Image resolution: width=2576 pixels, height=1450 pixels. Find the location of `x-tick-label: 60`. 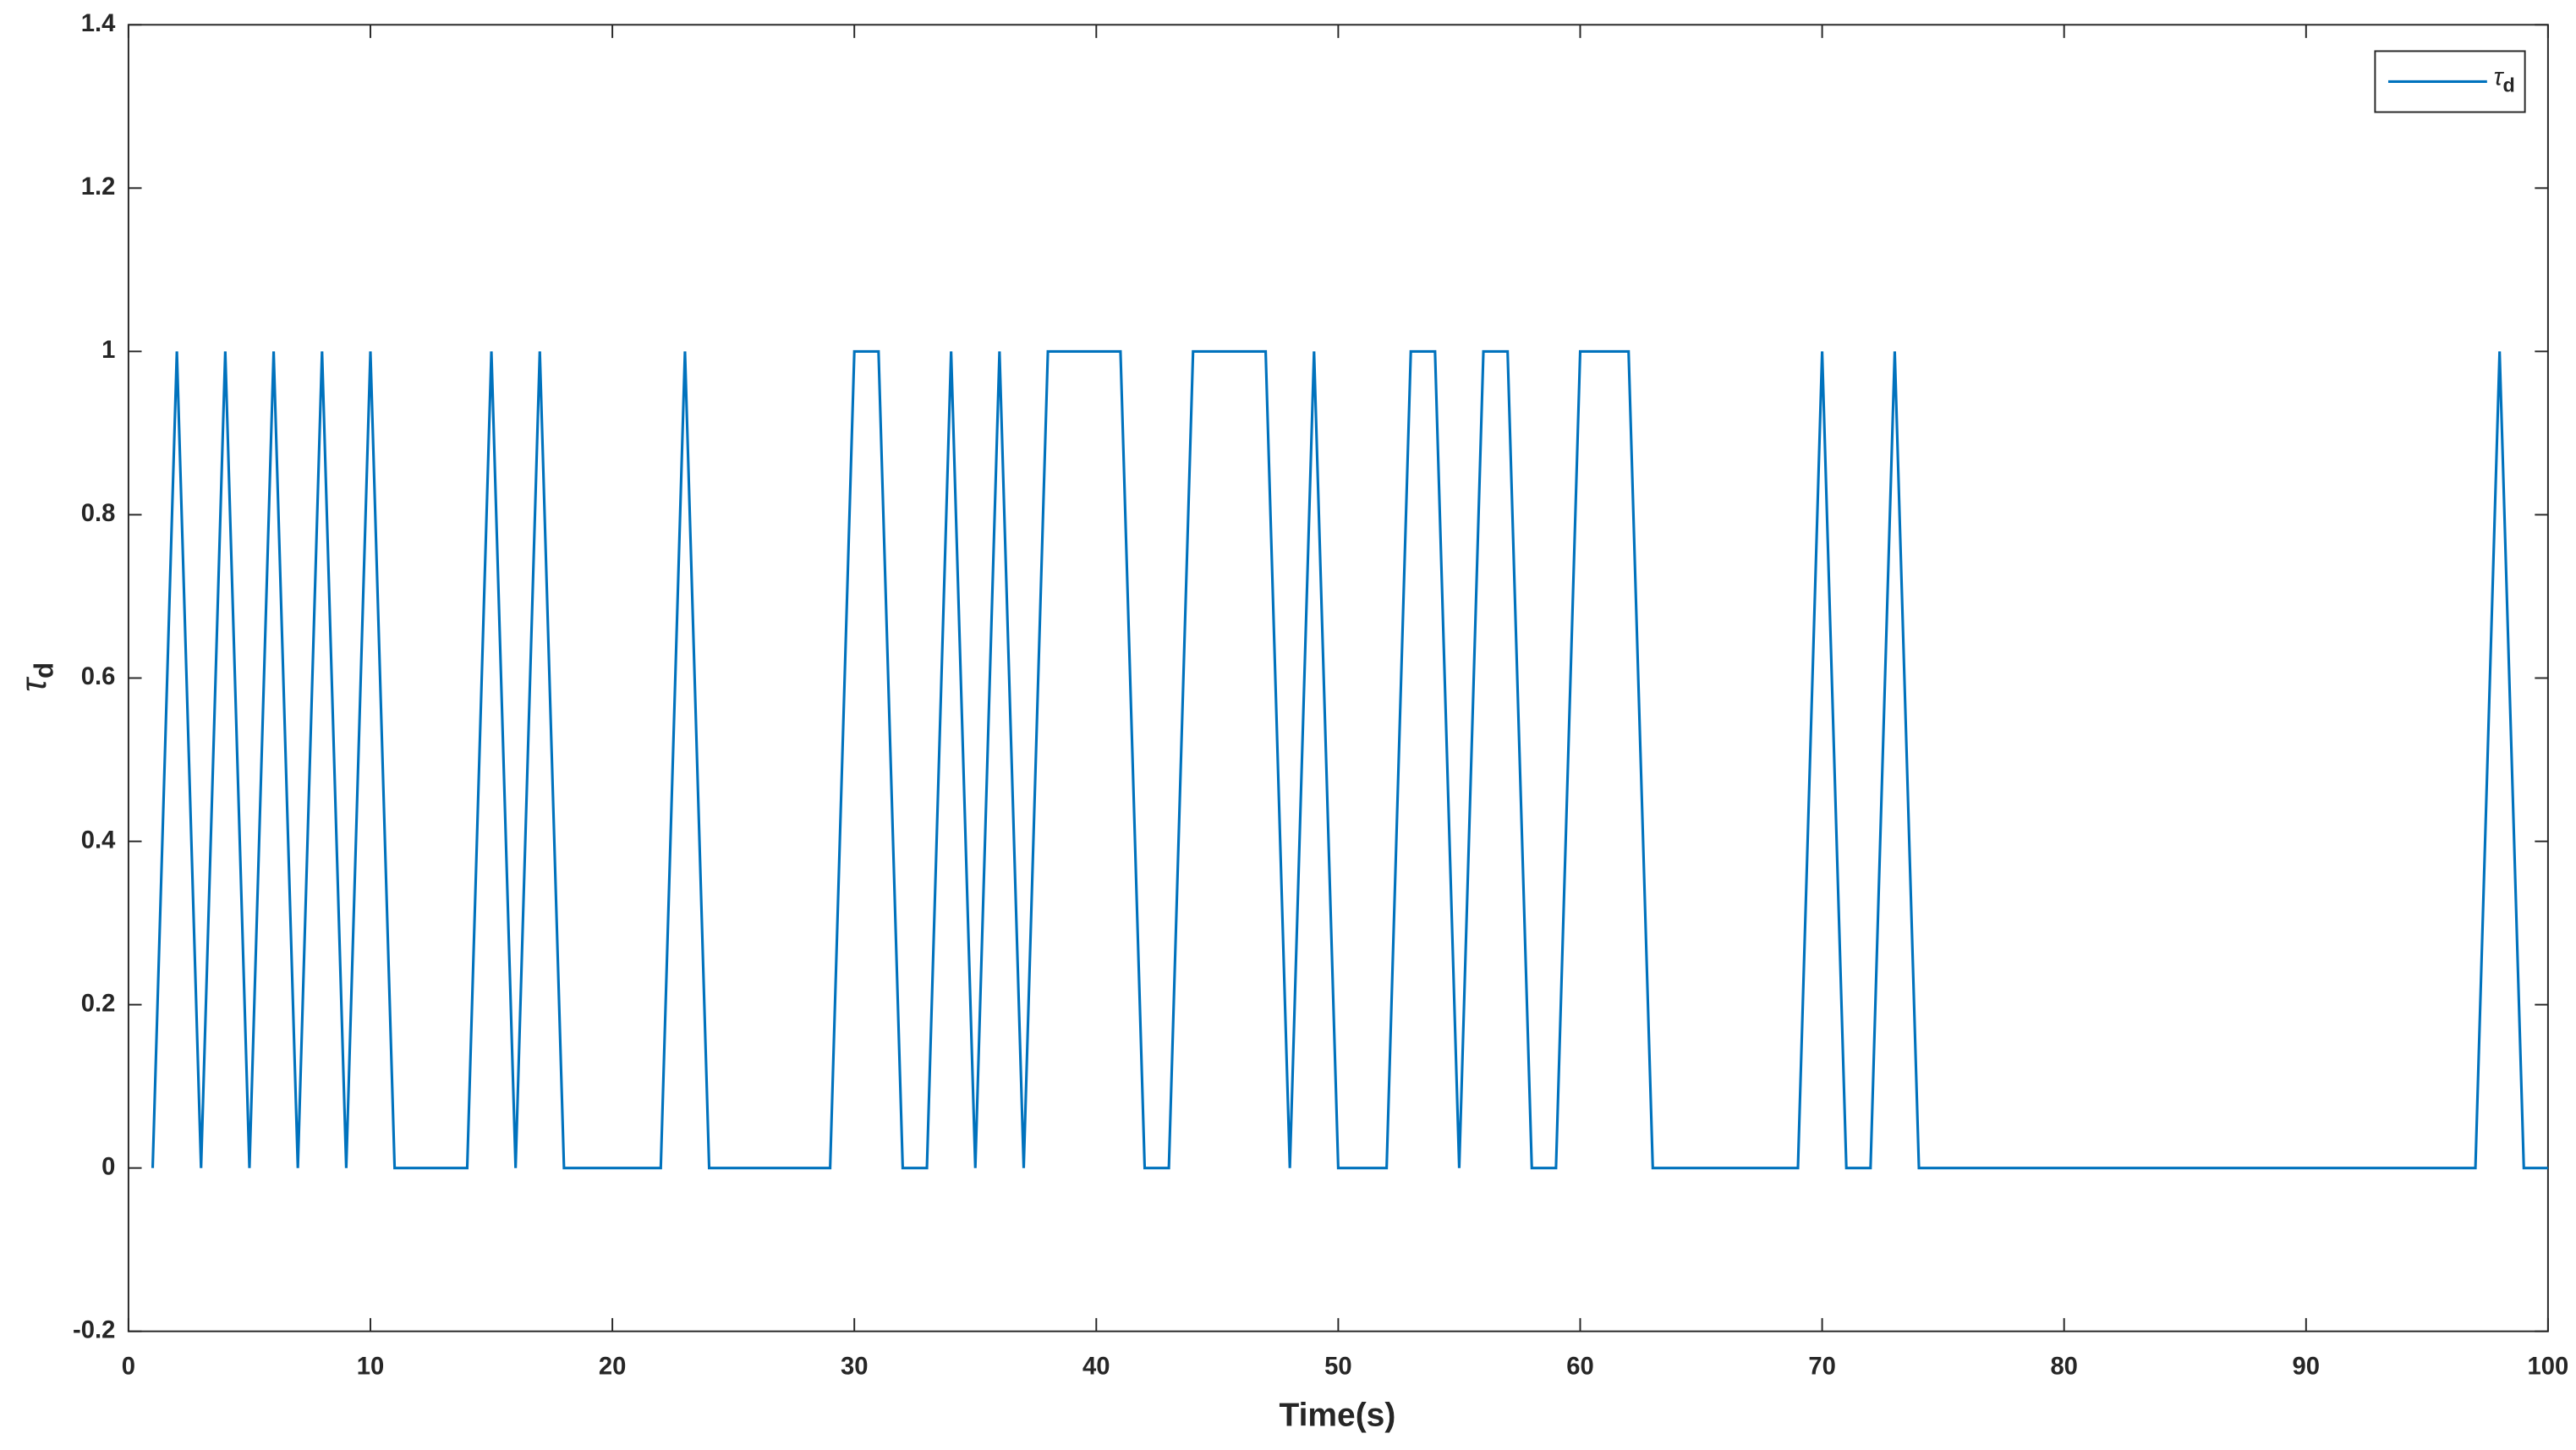

x-tick-label: 60 is located at coordinates (1579, 1366).